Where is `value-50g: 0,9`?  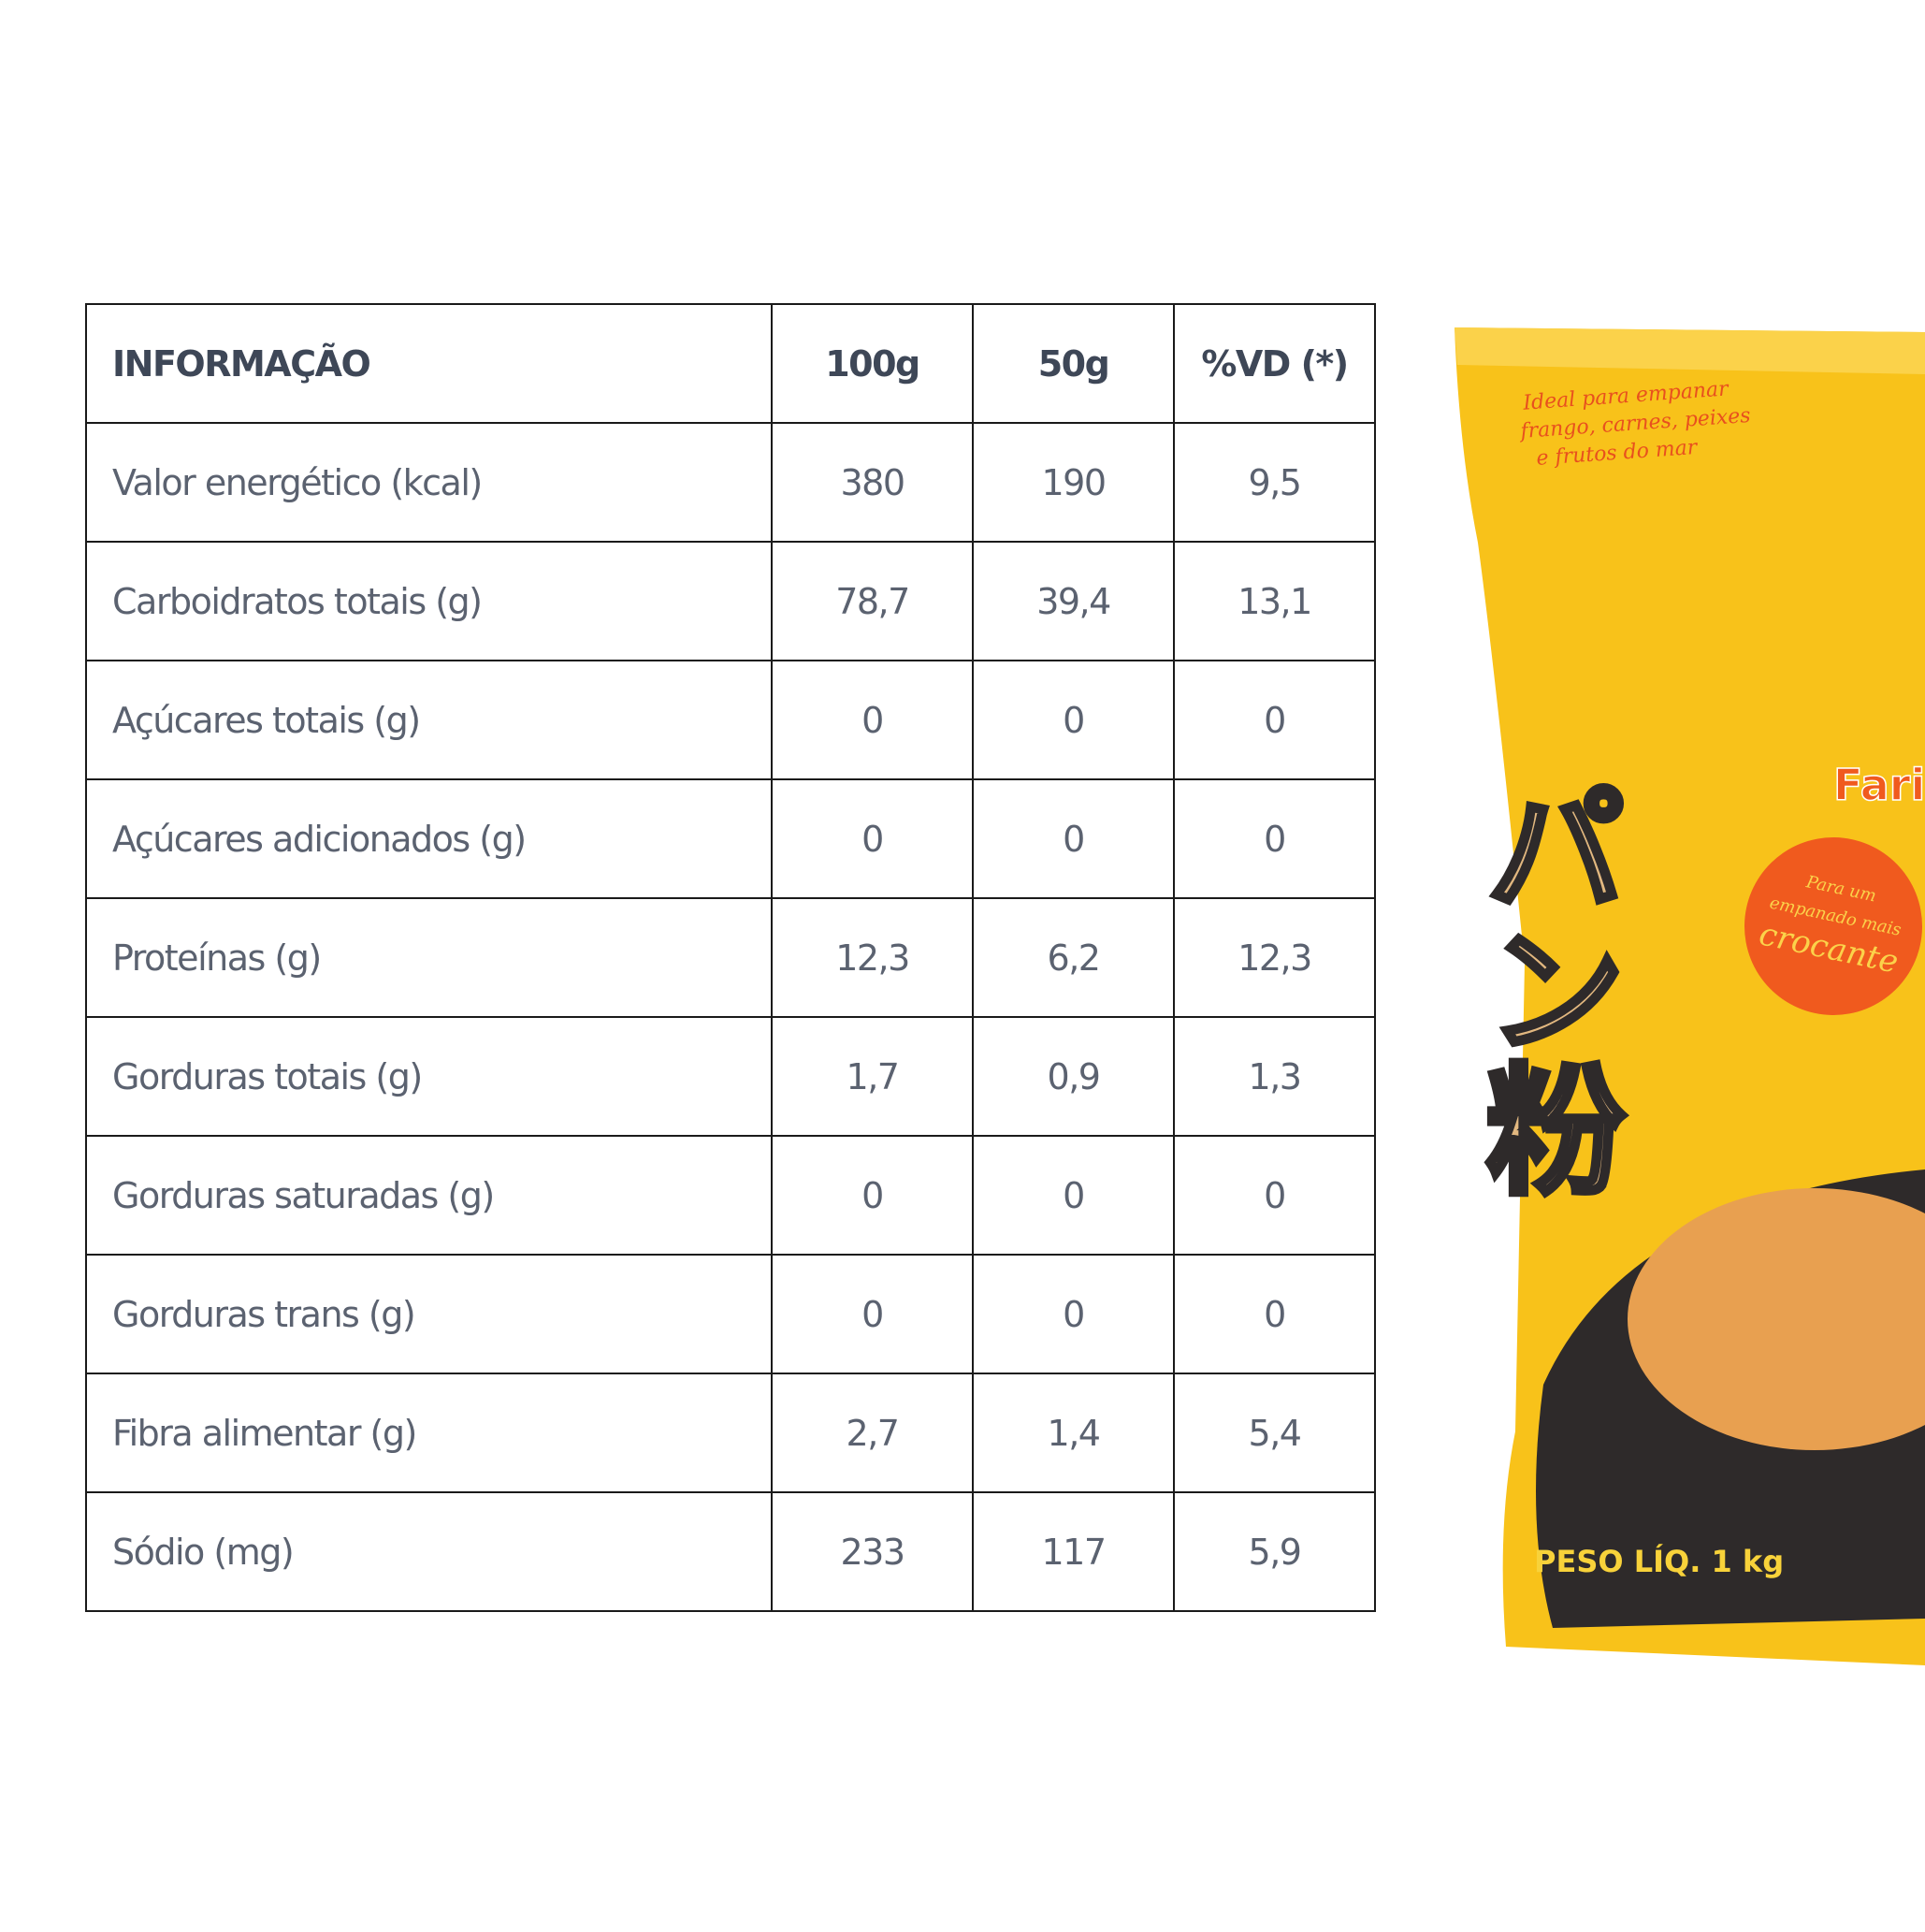 value-50g: 0,9 is located at coordinates (1074, 1076).